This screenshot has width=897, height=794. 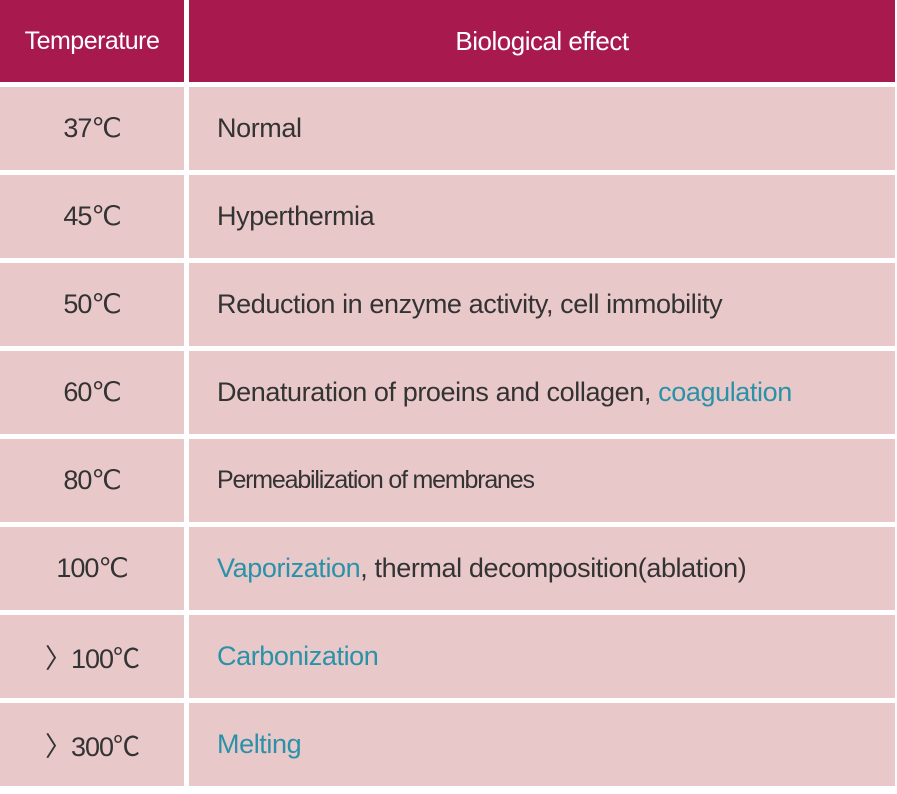 I want to click on header-temperature: Temperature, so click(x=92, y=40).